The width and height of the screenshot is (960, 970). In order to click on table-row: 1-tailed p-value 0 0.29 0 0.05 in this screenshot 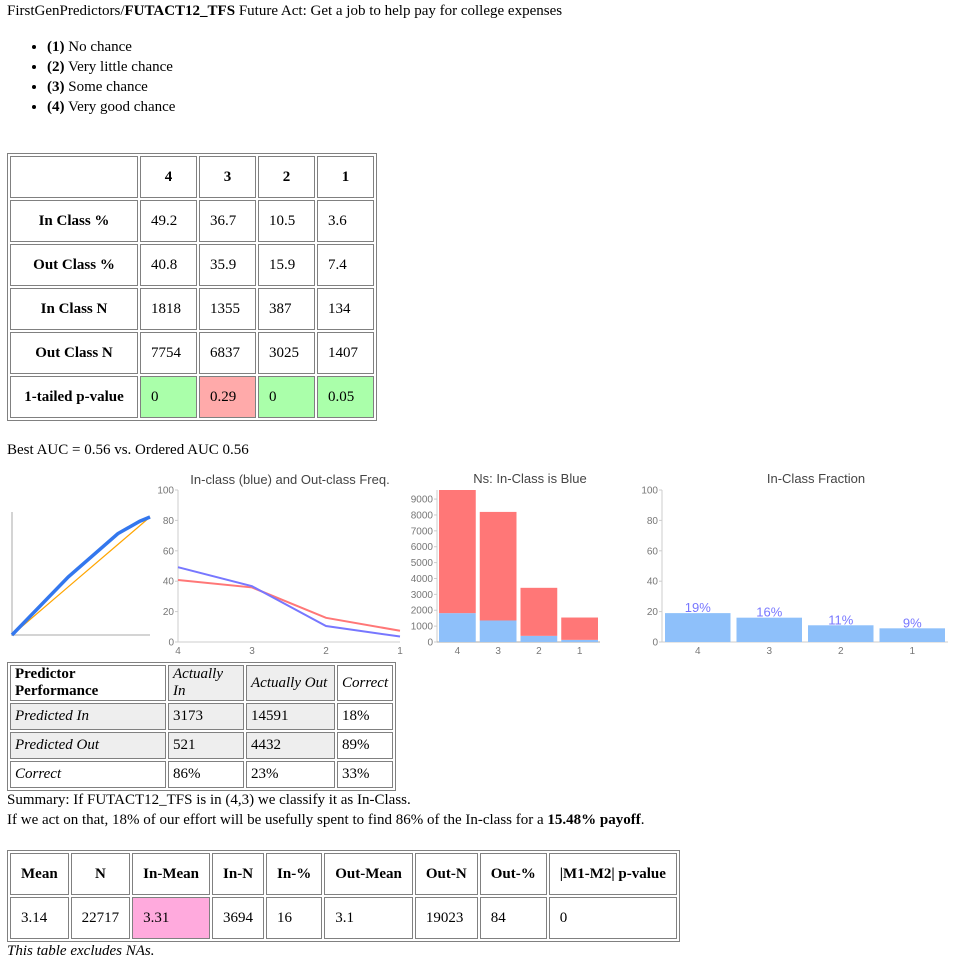, I will do `click(192, 397)`.